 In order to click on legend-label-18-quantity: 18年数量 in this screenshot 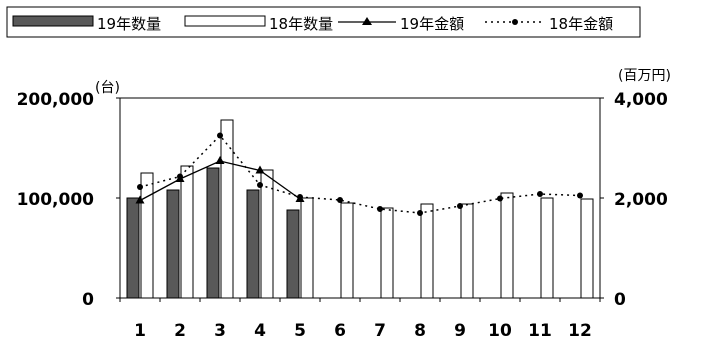, I will do `click(301, 24)`.